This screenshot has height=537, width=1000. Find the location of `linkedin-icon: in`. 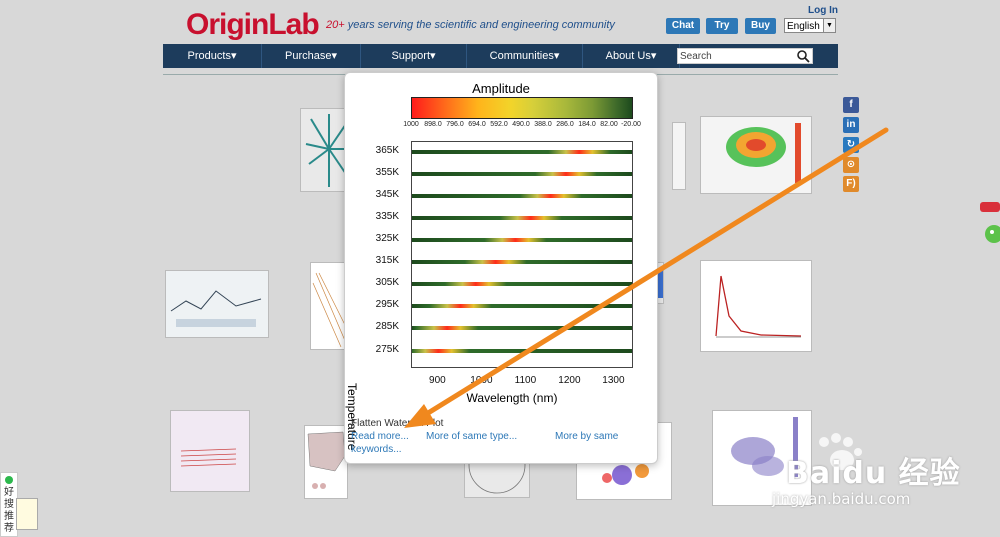

linkedin-icon: in is located at coordinates (851, 125).